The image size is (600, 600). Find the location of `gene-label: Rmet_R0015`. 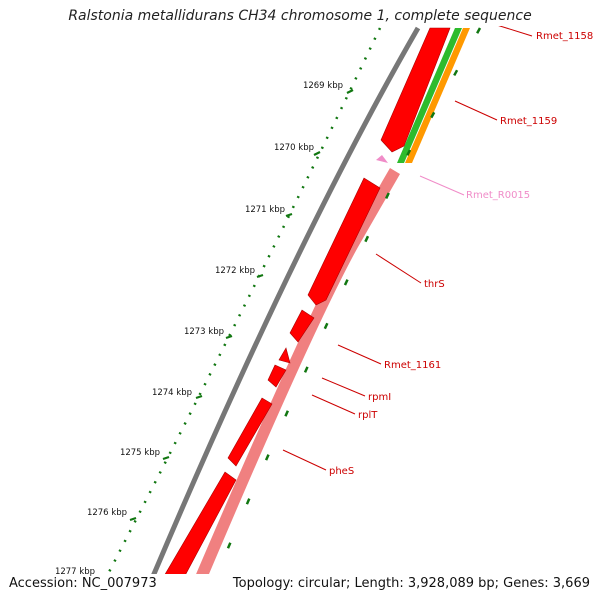

gene-label: Rmet_R0015 is located at coordinates (498, 195).